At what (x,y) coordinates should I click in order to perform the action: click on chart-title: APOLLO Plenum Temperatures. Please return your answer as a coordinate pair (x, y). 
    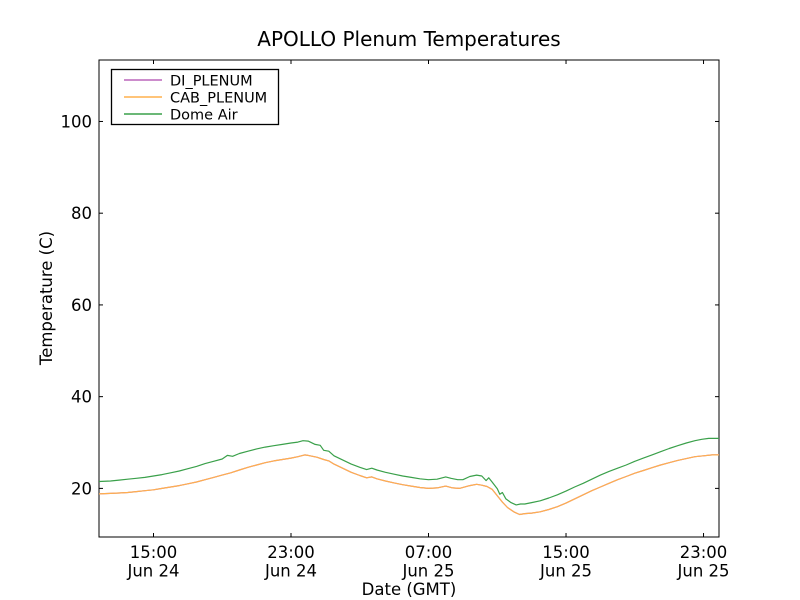
    Looking at the image, I should click on (408, 39).